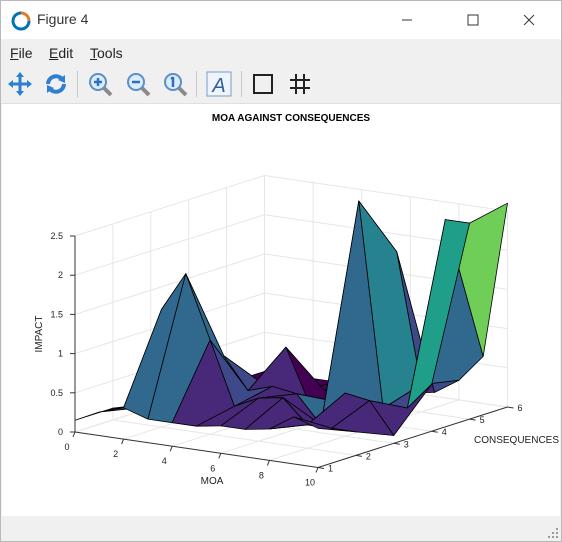 The width and height of the screenshot is (562, 542). Describe the element at coordinates (281, 529) in the screenshot. I see `status-bar` at that location.